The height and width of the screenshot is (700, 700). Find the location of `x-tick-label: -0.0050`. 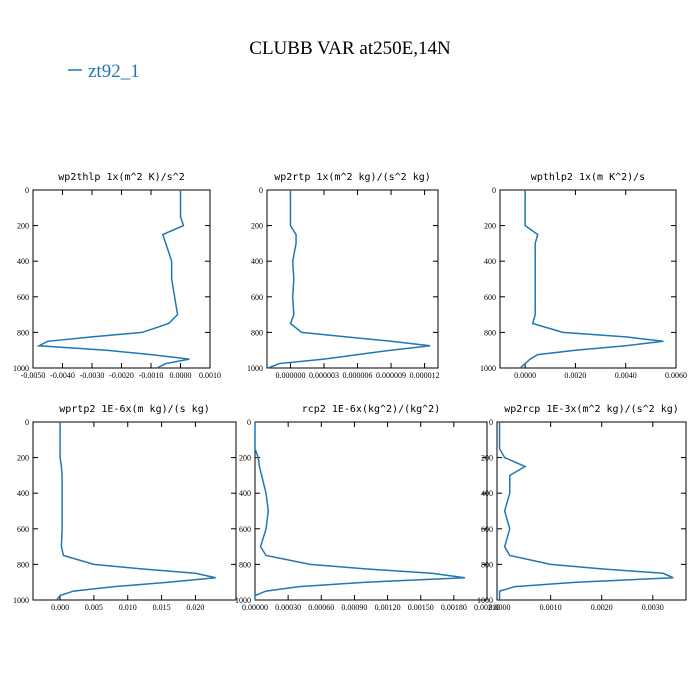

x-tick-label: -0.0050 is located at coordinates (33, 375).